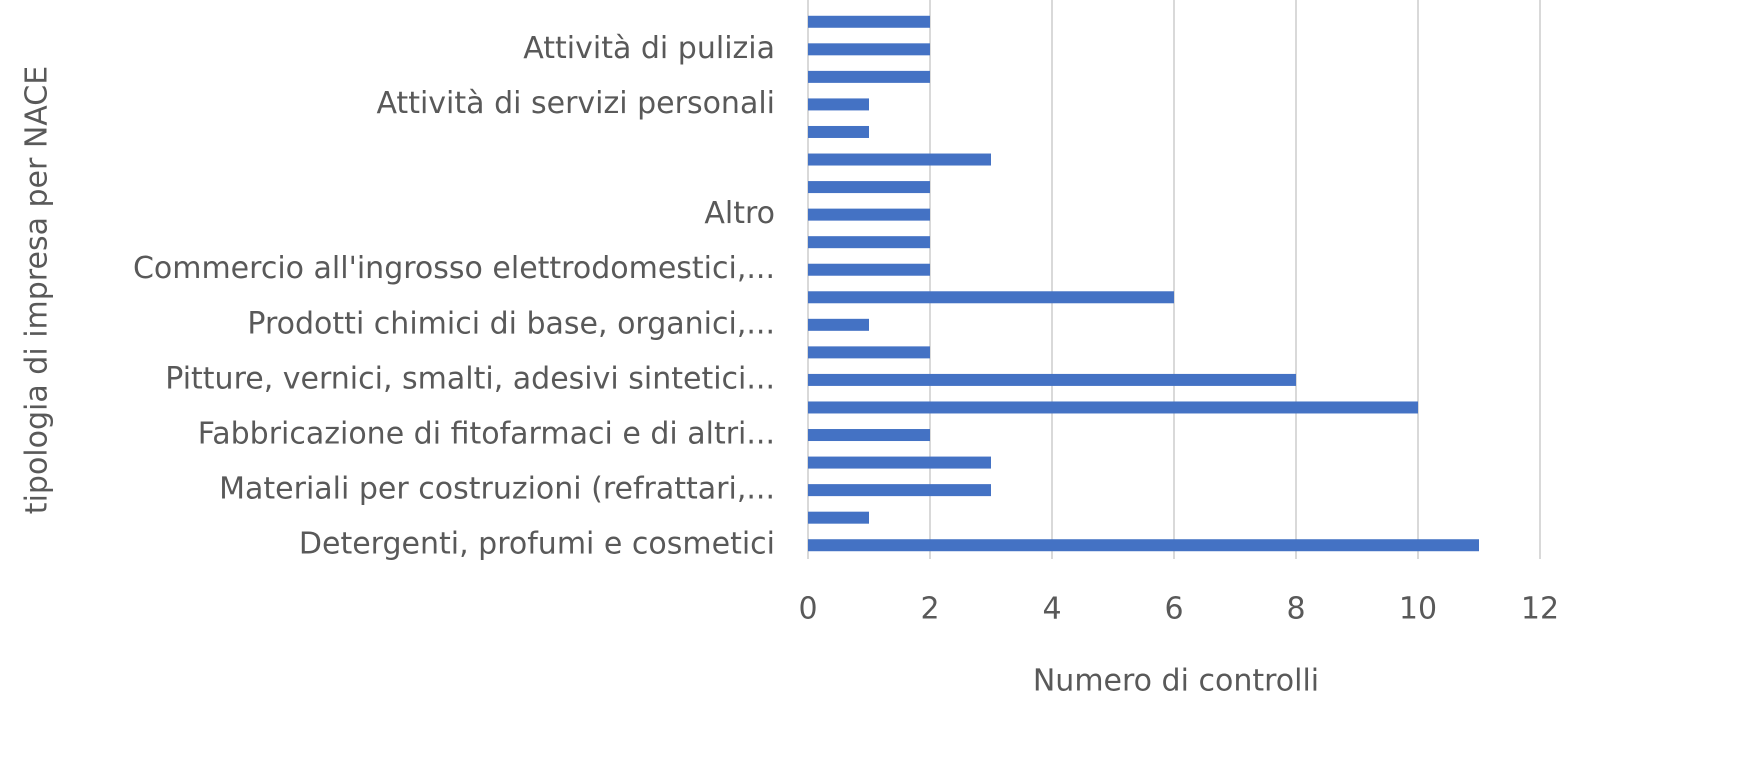 The height and width of the screenshot is (773, 1747). Describe the element at coordinates (575, 103) in the screenshot. I see `y-tick-label: Attività di servizi personali` at that location.